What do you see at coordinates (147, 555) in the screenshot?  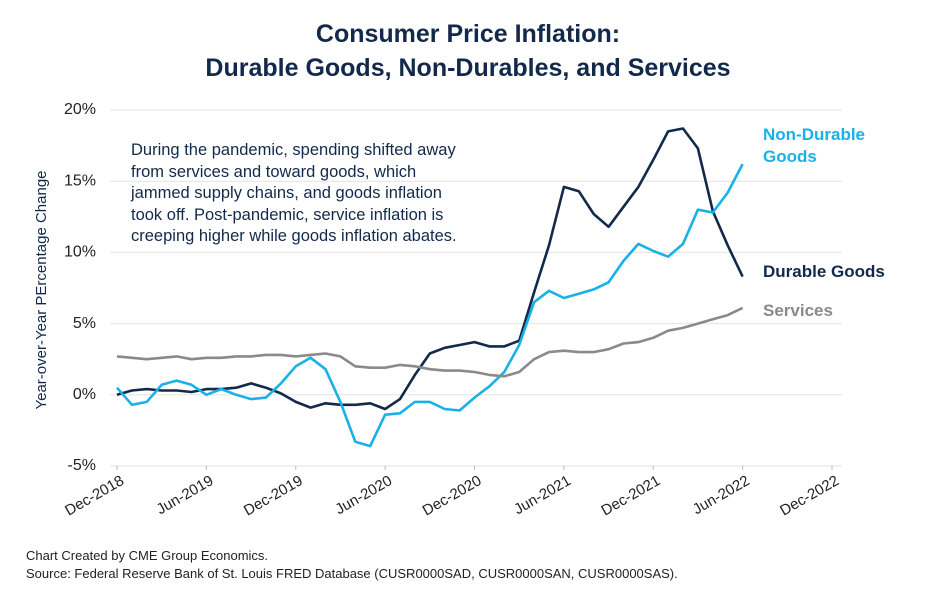 I see `note: Chart Created by CME Group Economics.` at bounding box center [147, 555].